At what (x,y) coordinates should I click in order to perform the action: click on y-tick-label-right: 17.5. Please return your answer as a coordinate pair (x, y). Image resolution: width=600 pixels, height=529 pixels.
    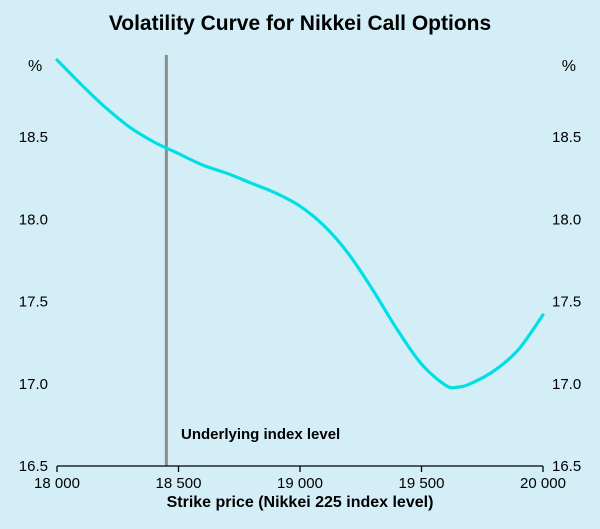
    Looking at the image, I should click on (566, 302).